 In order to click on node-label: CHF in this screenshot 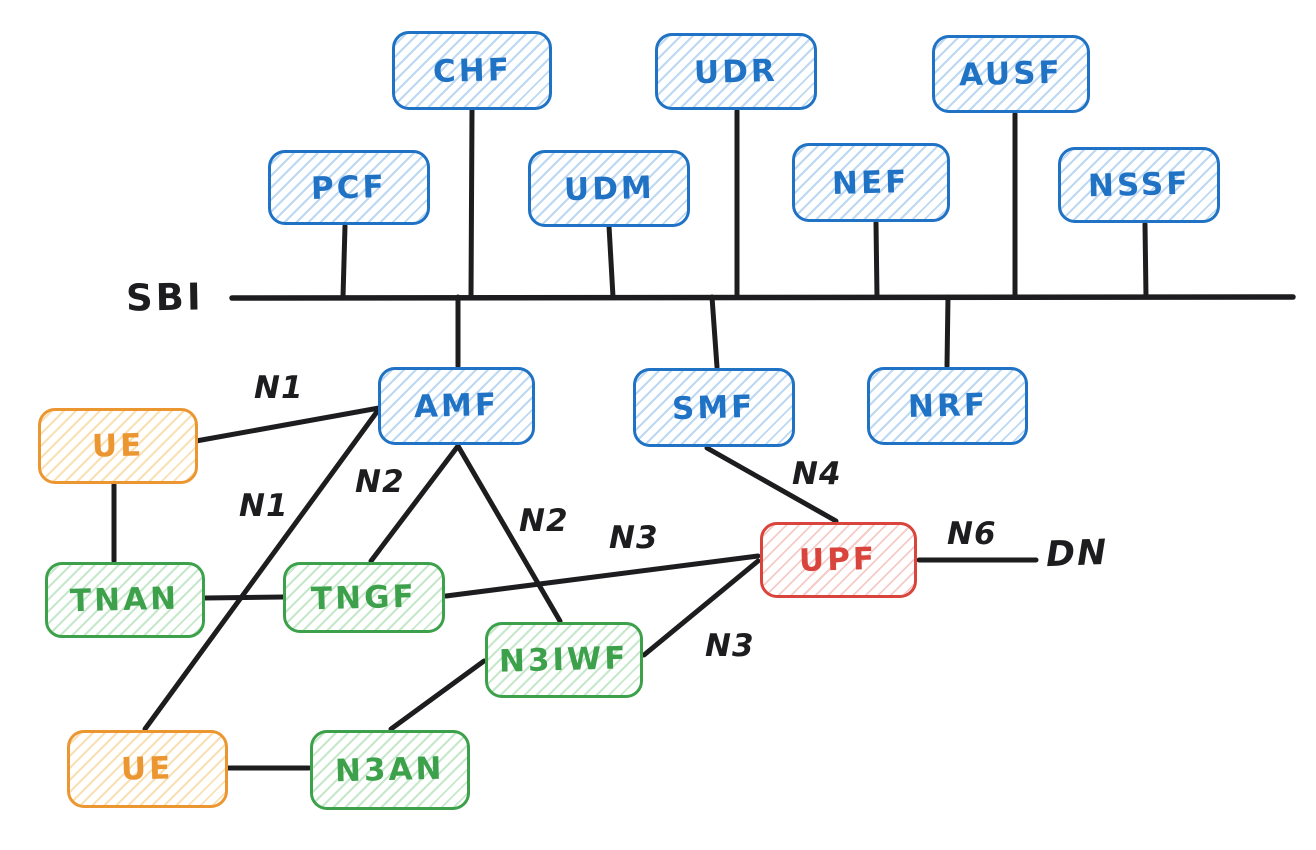, I will do `click(472, 70)`.